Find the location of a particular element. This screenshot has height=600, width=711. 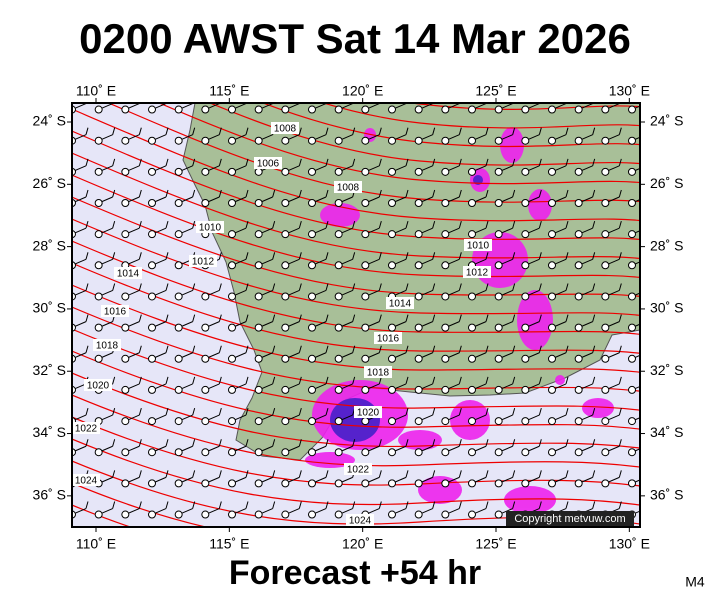

title: 0200 AWST Sat 14 Mar 2026 is located at coordinates (355, 38).